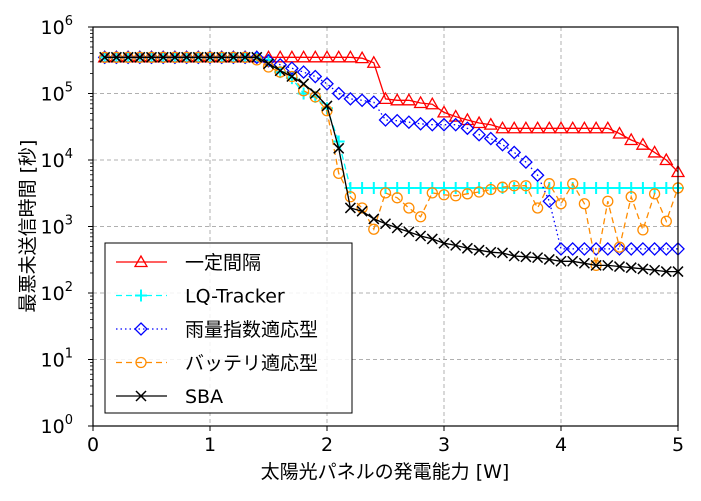  What do you see at coordinates (223, 263) in the screenshot?
I see `legend-label: 一定間隔` at bounding box center [223, 263].